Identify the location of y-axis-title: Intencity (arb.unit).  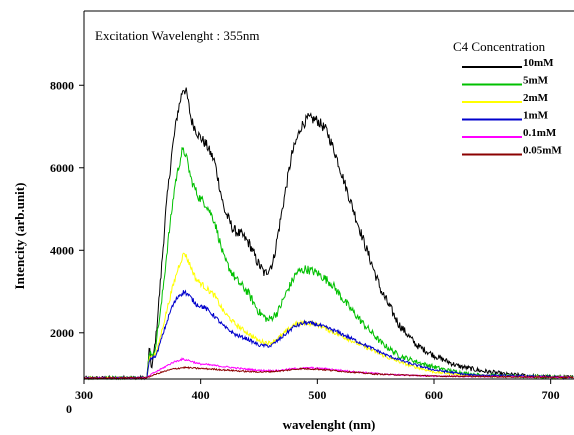
(19, 236).